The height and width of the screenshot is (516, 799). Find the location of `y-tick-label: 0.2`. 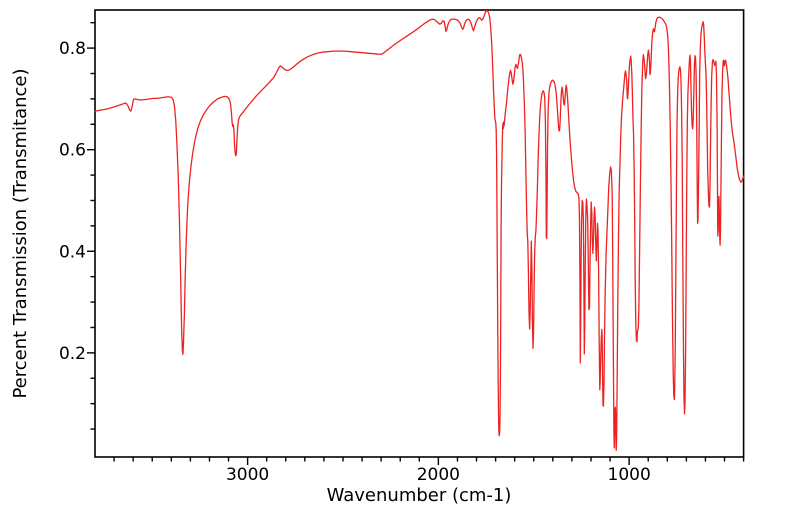

y-tick-label: 0.2 is located at coordinates (72, 354).